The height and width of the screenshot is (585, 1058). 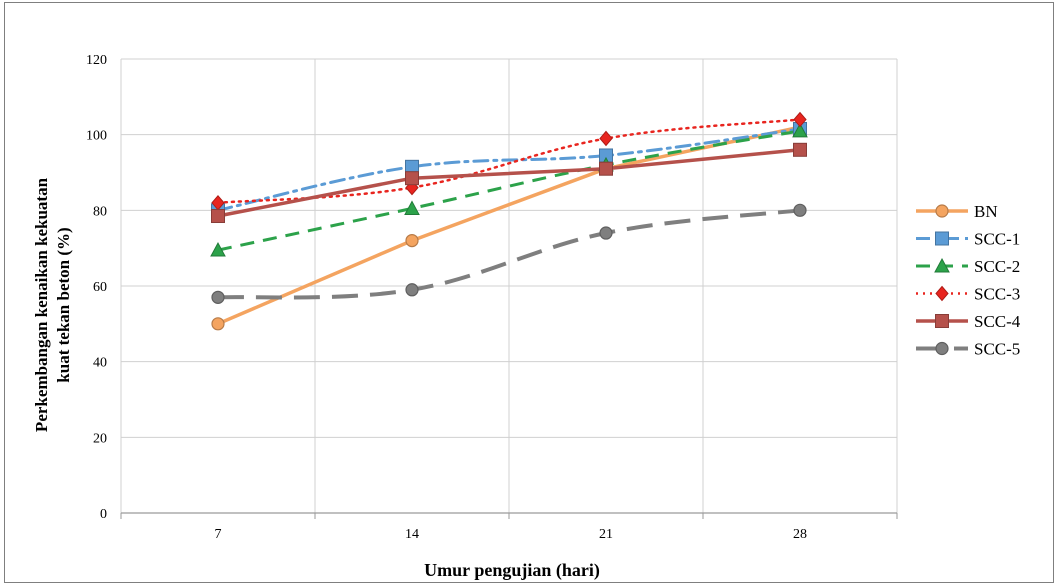 I want to click on x-axis-title: Umur pengujian (hari), so click(x=512, y=570).